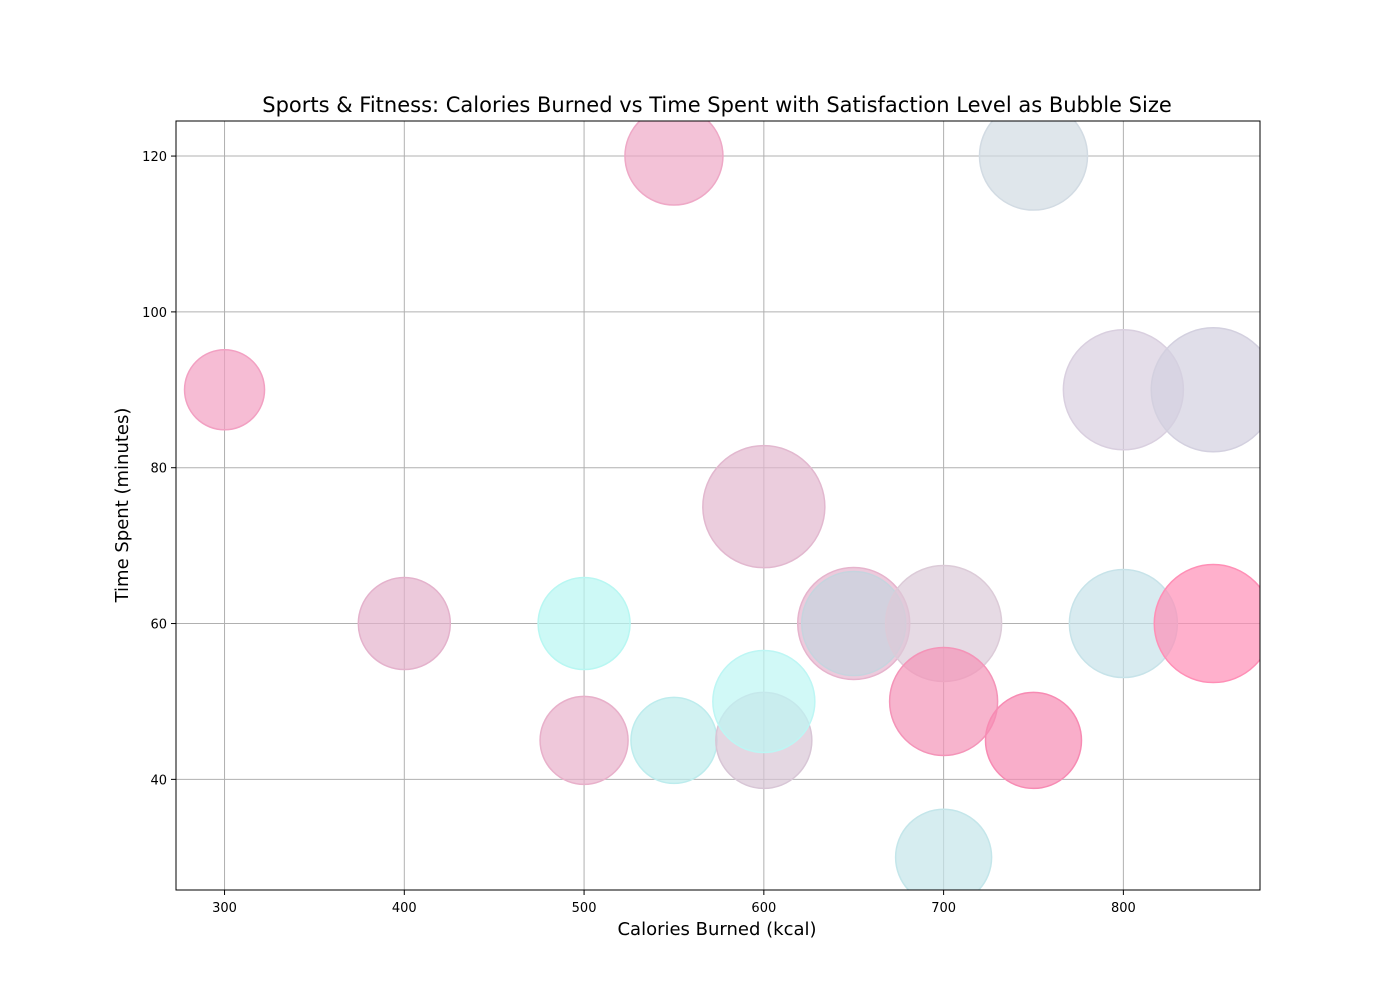 This screenshot has width=1400, height=1000. Describe the element at coordinates (158, 625) in the screenshot. I see `y-tick-label: 60` at that location.